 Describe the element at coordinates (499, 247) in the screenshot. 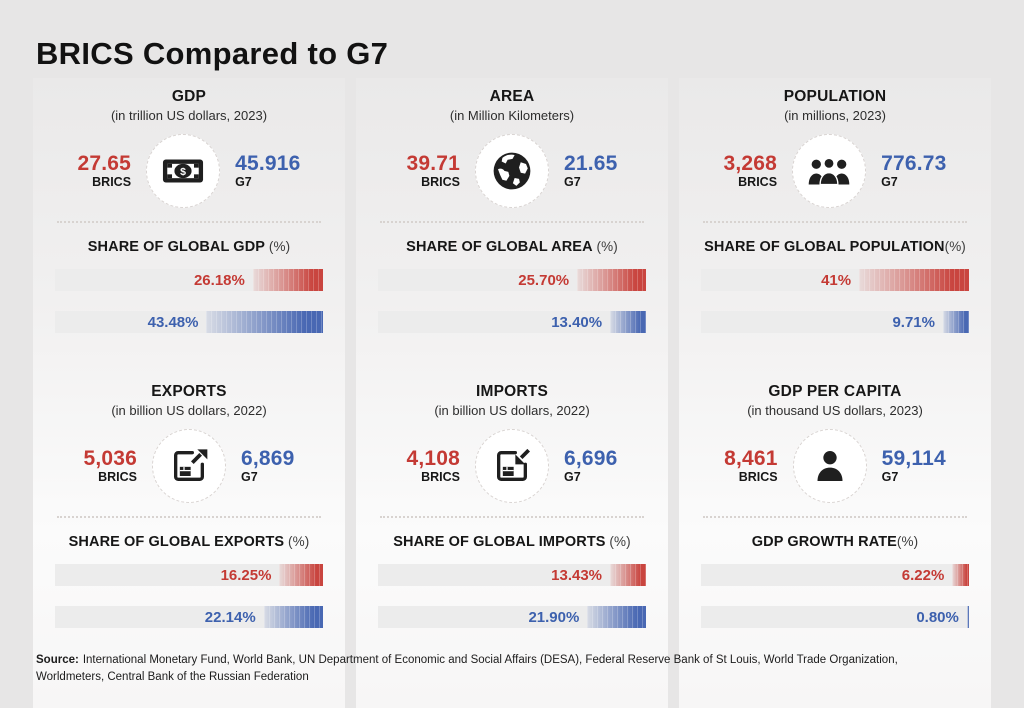

I see `share-title: SHARE OF GLOBAL AREA` at that location.